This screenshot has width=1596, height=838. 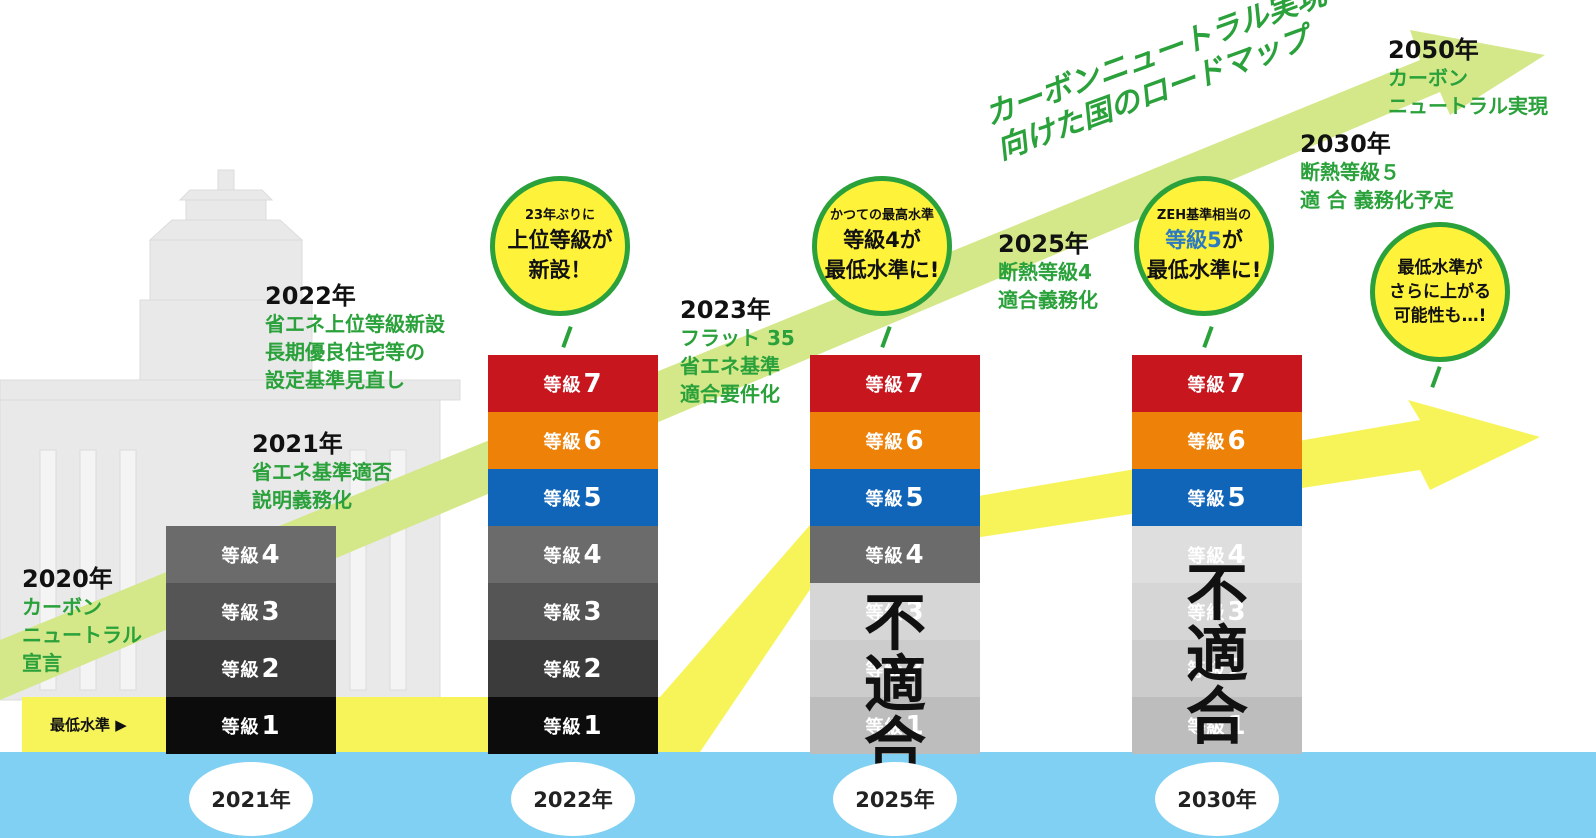 What do you see at coordinates (345, 352) in the screenshot?
I see `milestone-line: 長期優良住宅等の` at bounding box center [345, 352].